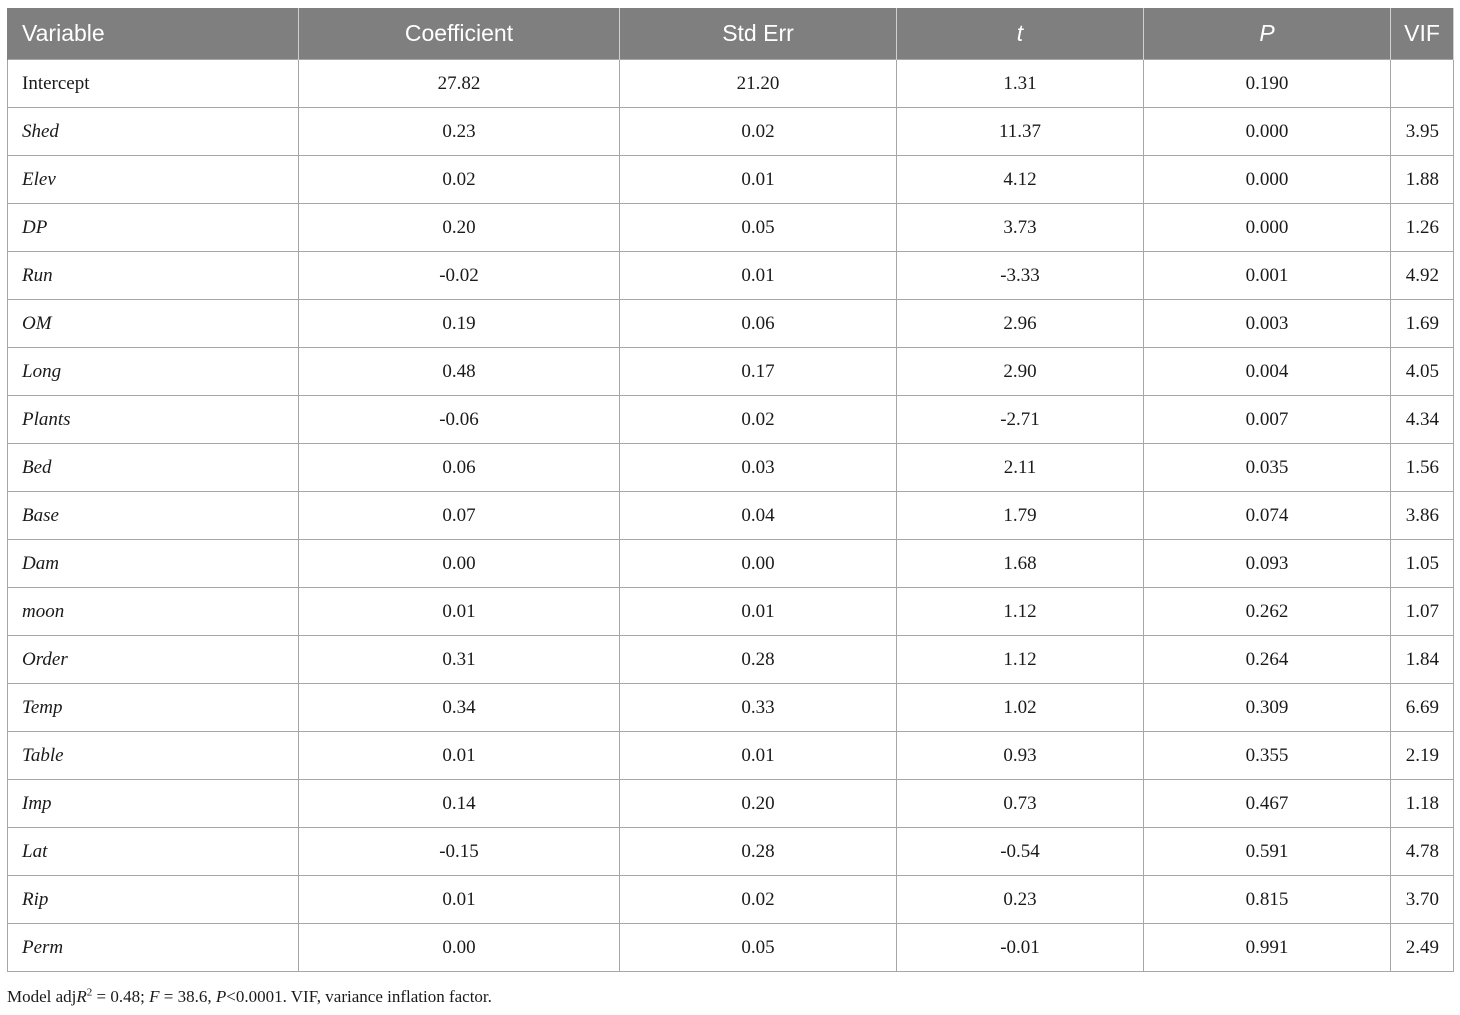 The height and width of the screenshot is (1015, 1460). Describe the element at coordinates (1020, 131) in the screenshot. I see `cell-t: 11.37` at that location.